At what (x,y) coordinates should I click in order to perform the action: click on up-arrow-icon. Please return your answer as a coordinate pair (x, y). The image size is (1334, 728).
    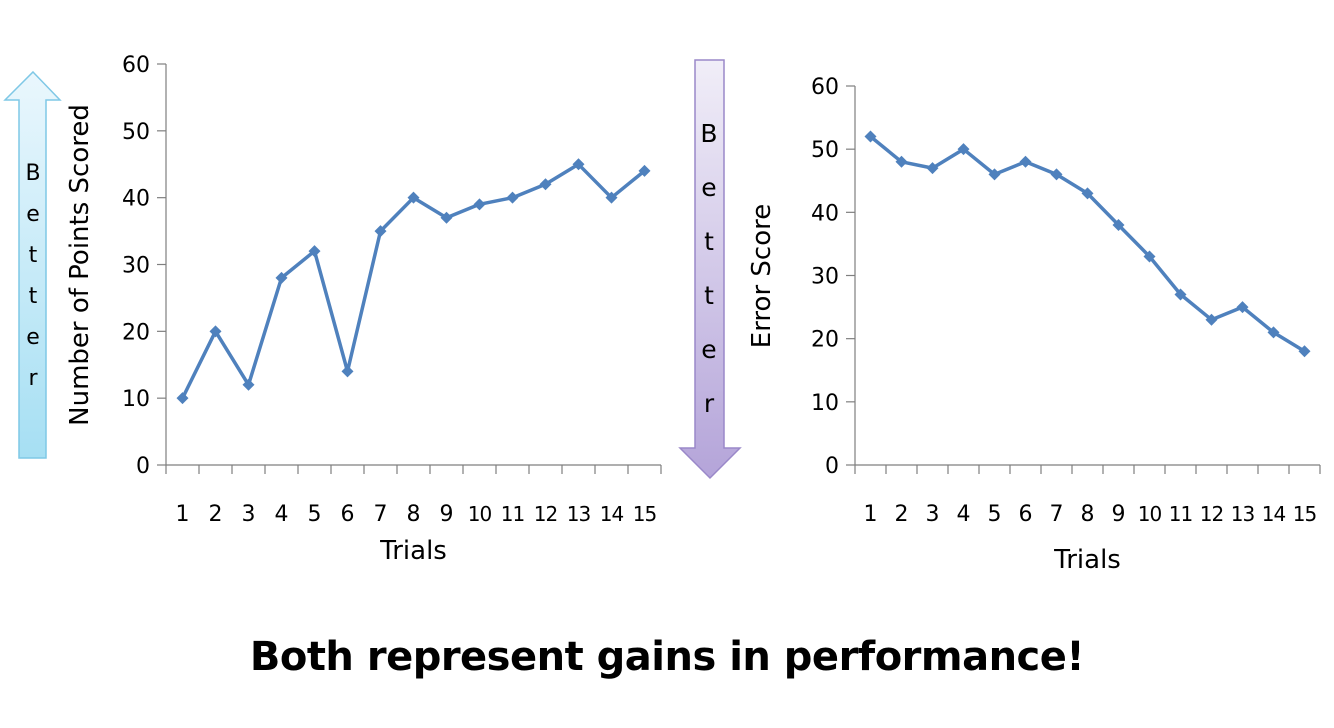
    Looking at the image, I should click on (32, 264).